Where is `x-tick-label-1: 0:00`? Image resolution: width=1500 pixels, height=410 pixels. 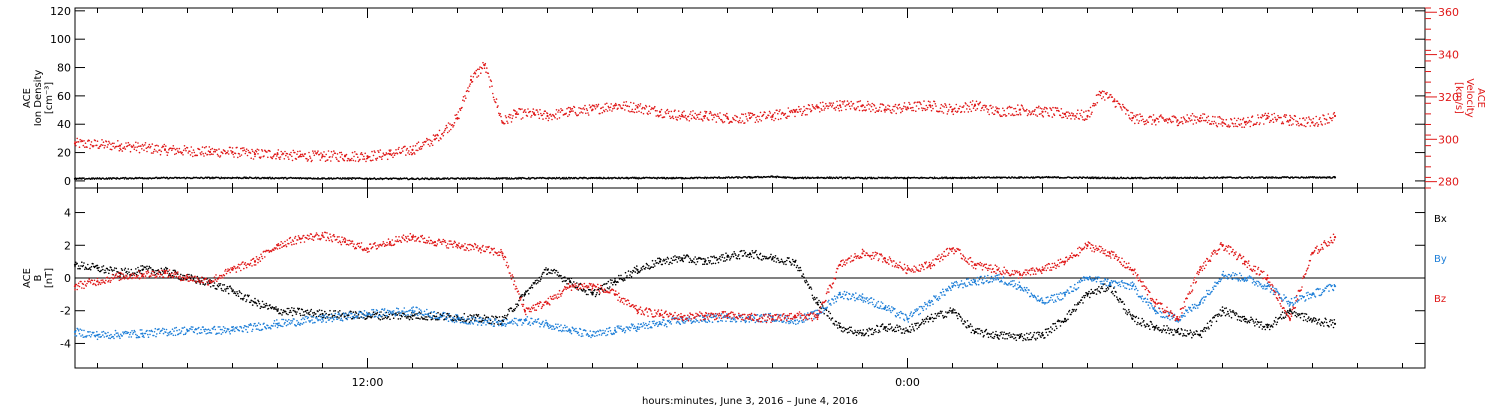
x-tick-label-1: 0:00 is located at coordinates (907, 382).